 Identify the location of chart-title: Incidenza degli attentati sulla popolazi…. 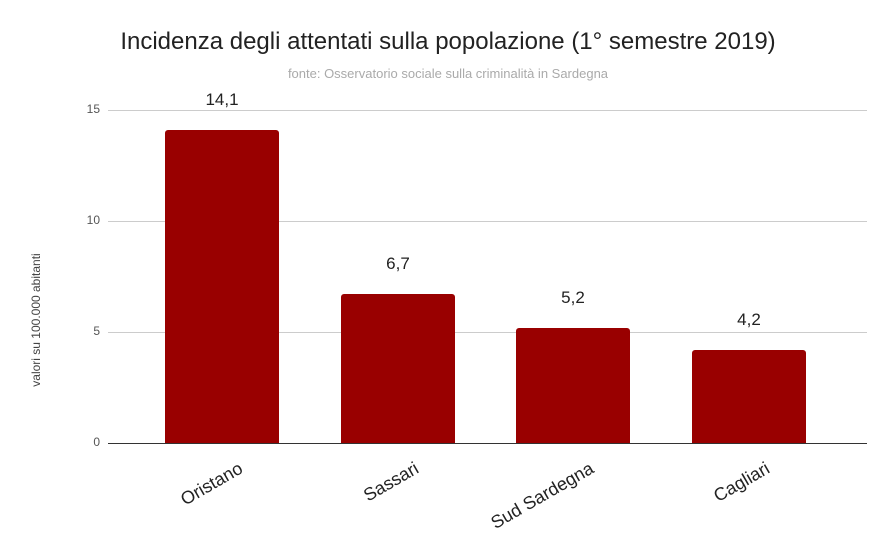
(448, 41).